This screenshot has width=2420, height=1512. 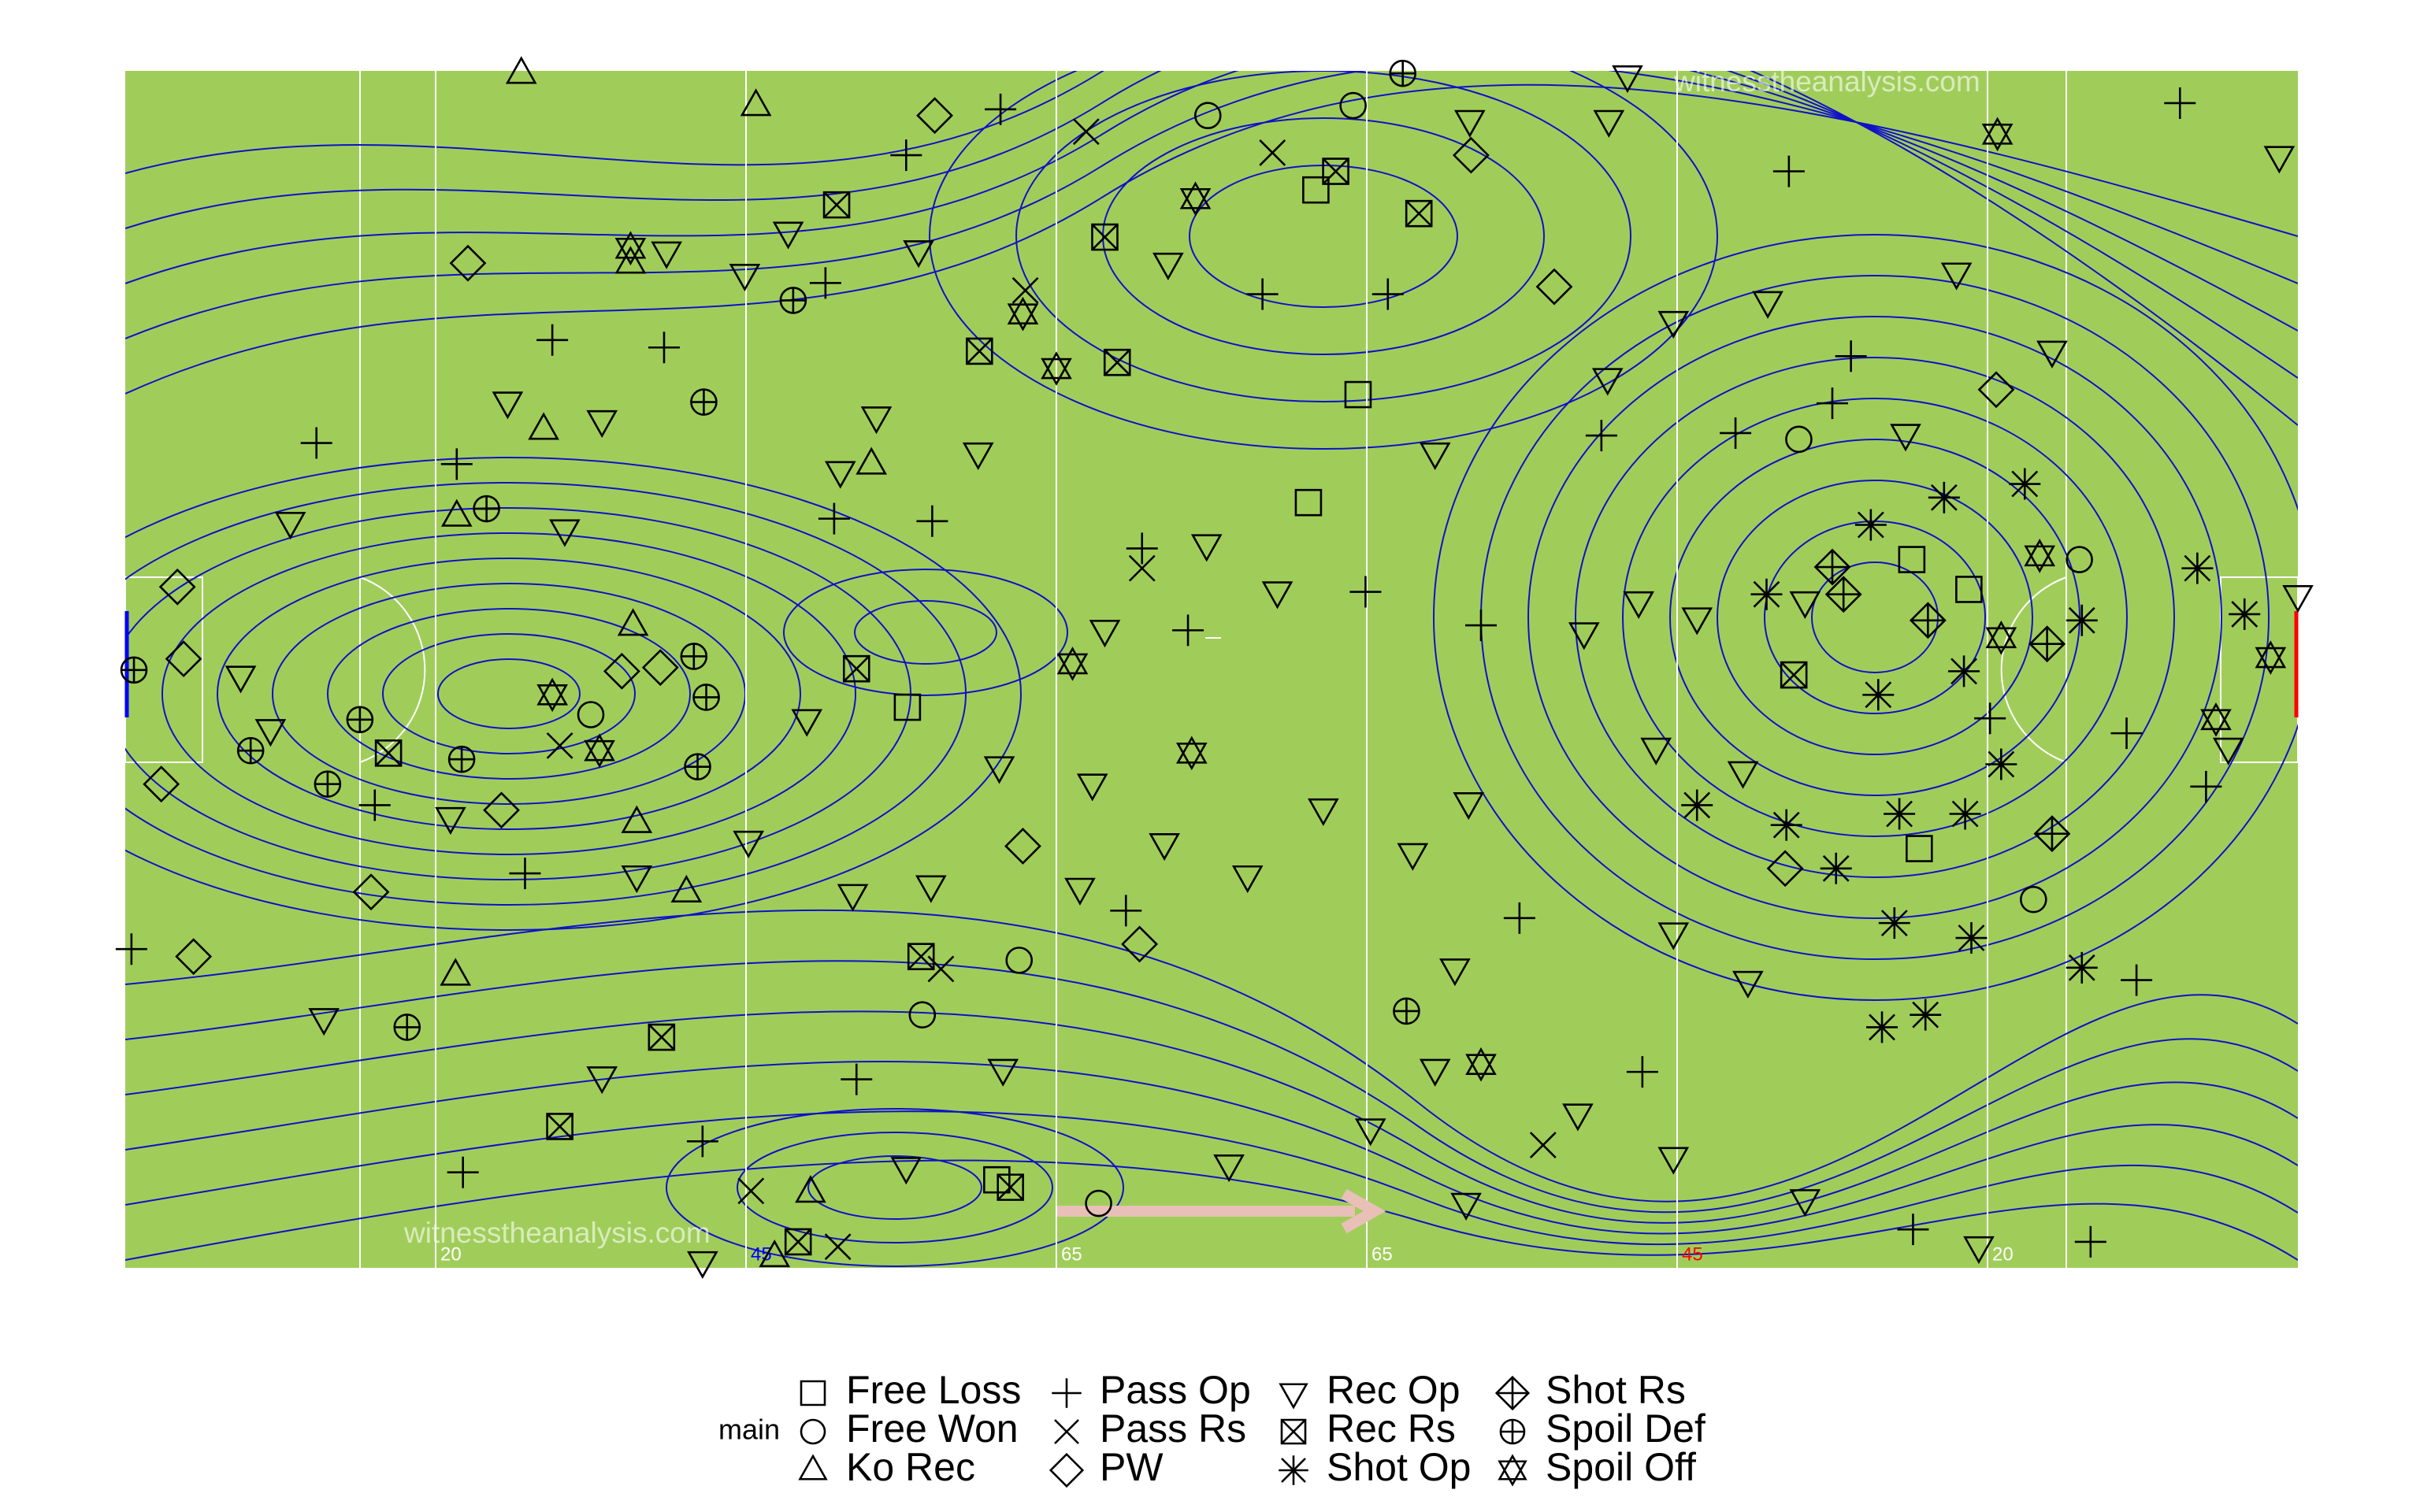 What do you see at coordinates (1382, 1254) in the screenshot?
I see `x-tick-label: 65` at bounding box center [1382, 1254].